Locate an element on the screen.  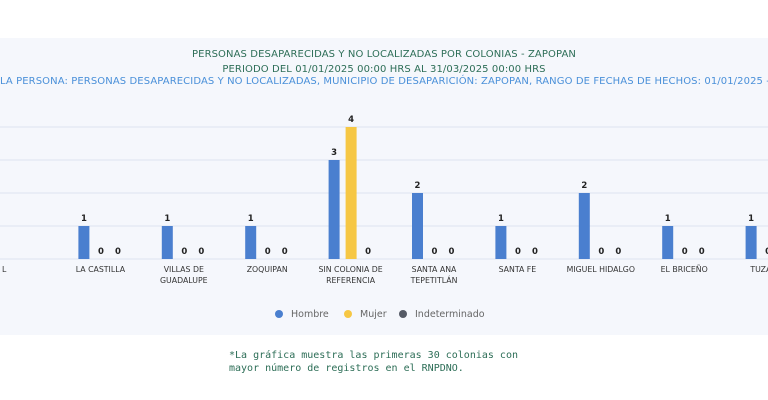
legend-hombre-label: Hombre is located at coordinates (310, 314).